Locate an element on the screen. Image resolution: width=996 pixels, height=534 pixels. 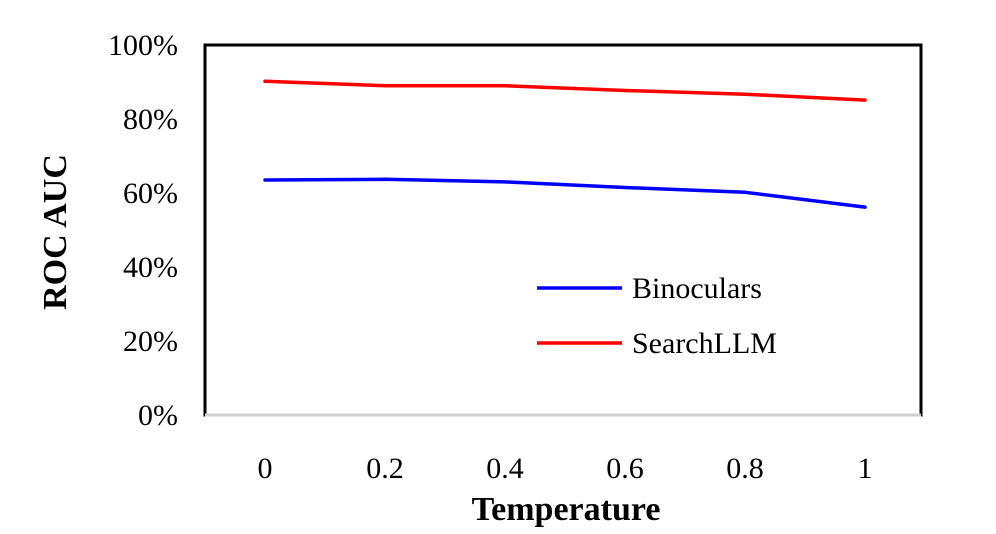
y-tick-label: 40% is located at coordinates (150, 267).